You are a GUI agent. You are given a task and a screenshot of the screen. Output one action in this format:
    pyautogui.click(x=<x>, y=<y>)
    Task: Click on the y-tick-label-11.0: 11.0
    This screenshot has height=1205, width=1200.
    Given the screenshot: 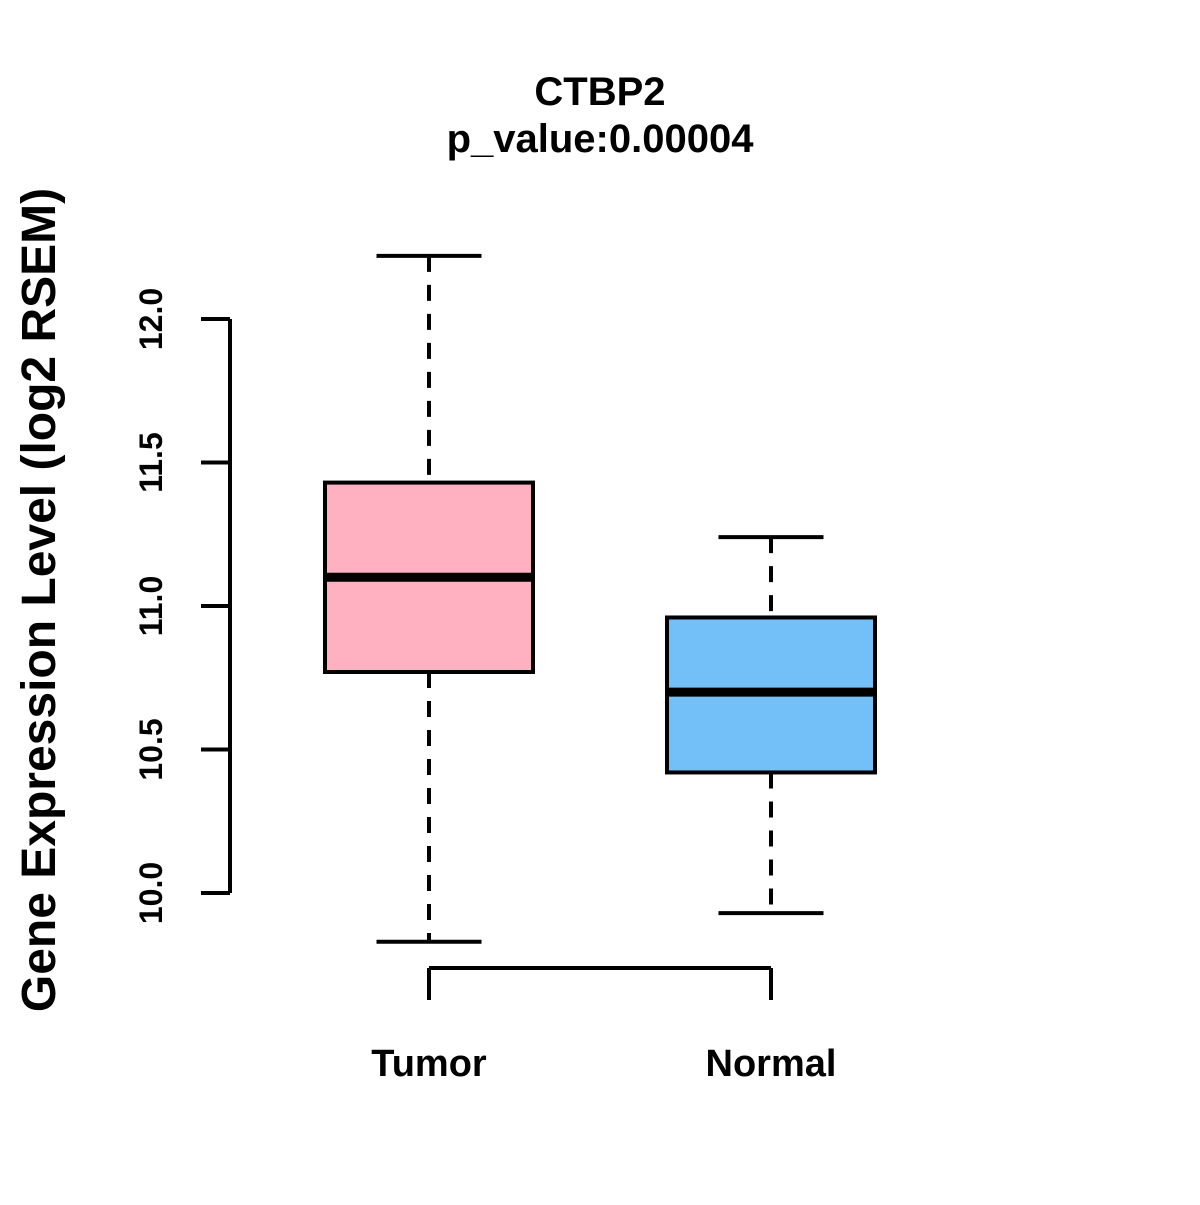 What is the action you would take?
    pyautogui.click(x=151, y=606)
    